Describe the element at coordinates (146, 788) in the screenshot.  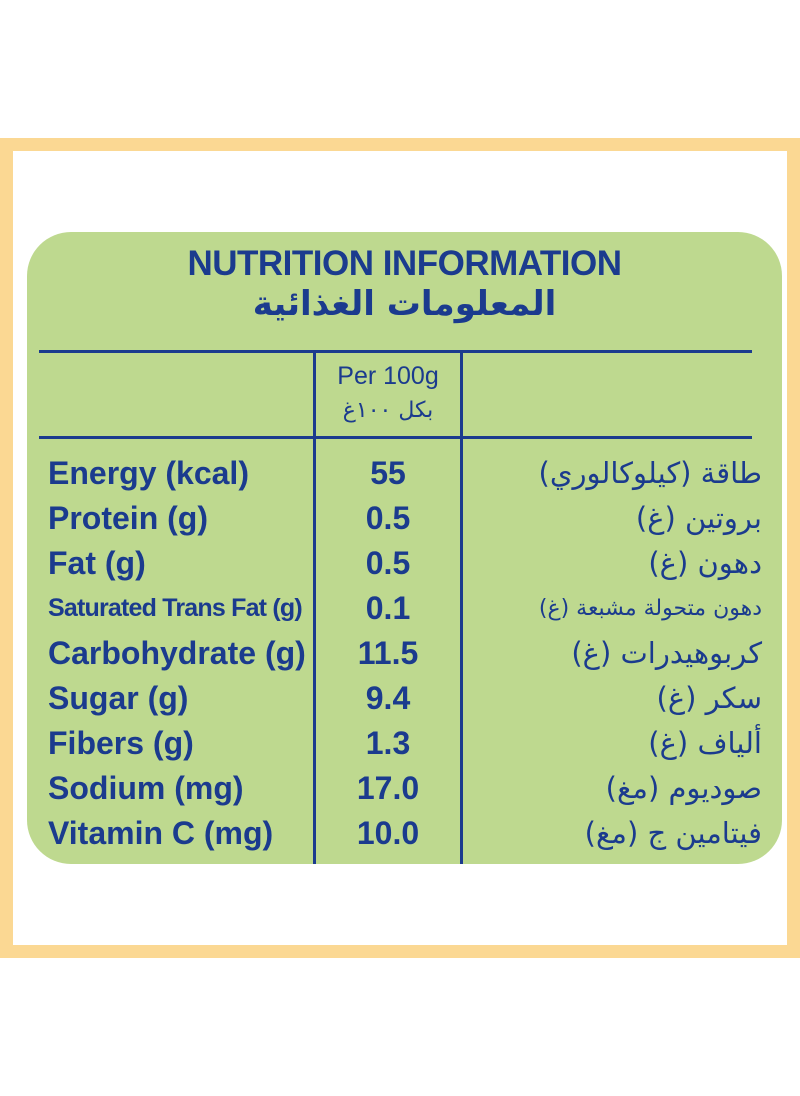
I see `nutrient-name-english: Sodium (mg)` at that location.